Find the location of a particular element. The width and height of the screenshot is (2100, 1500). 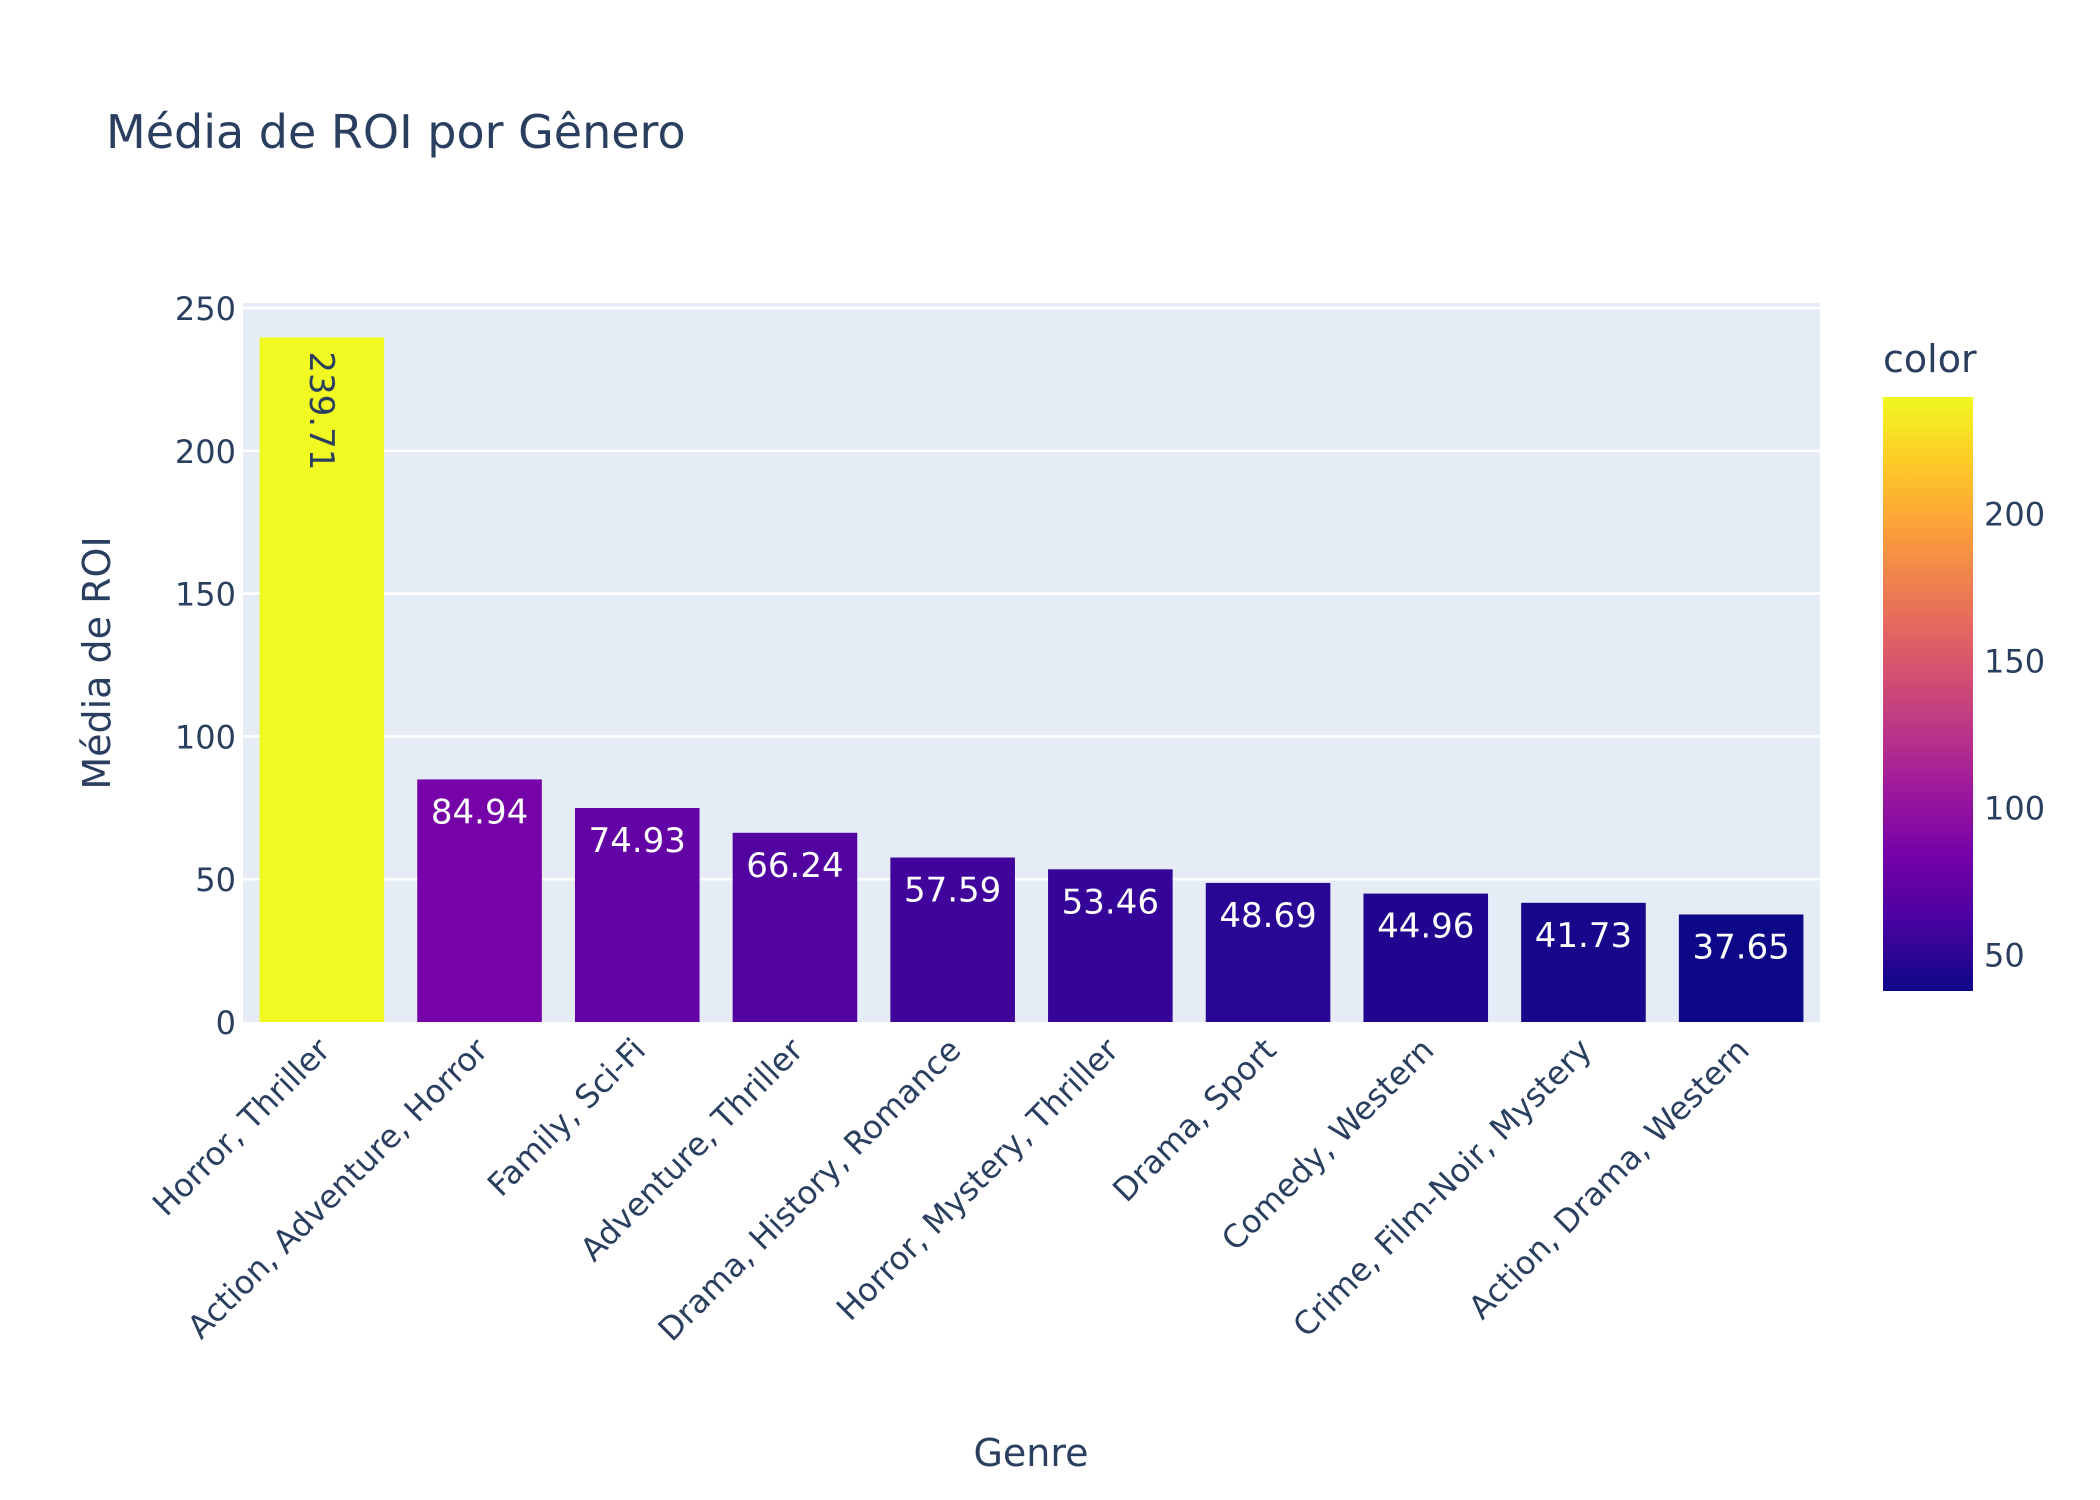

colorbar-tick-label: 200 is located at coordinates (2014, 515).